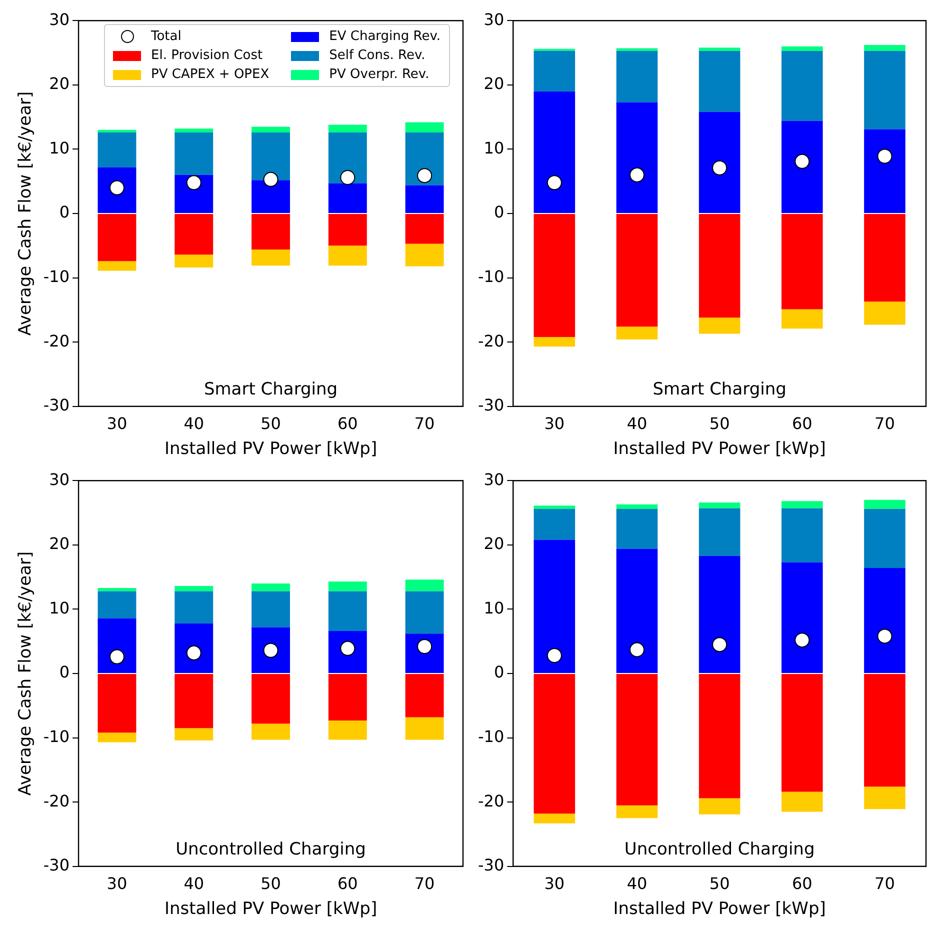  What do you see at coordinates (166, 36) in the screenshot?
I see `legend-label: Total` at bounding box center [166, 36].